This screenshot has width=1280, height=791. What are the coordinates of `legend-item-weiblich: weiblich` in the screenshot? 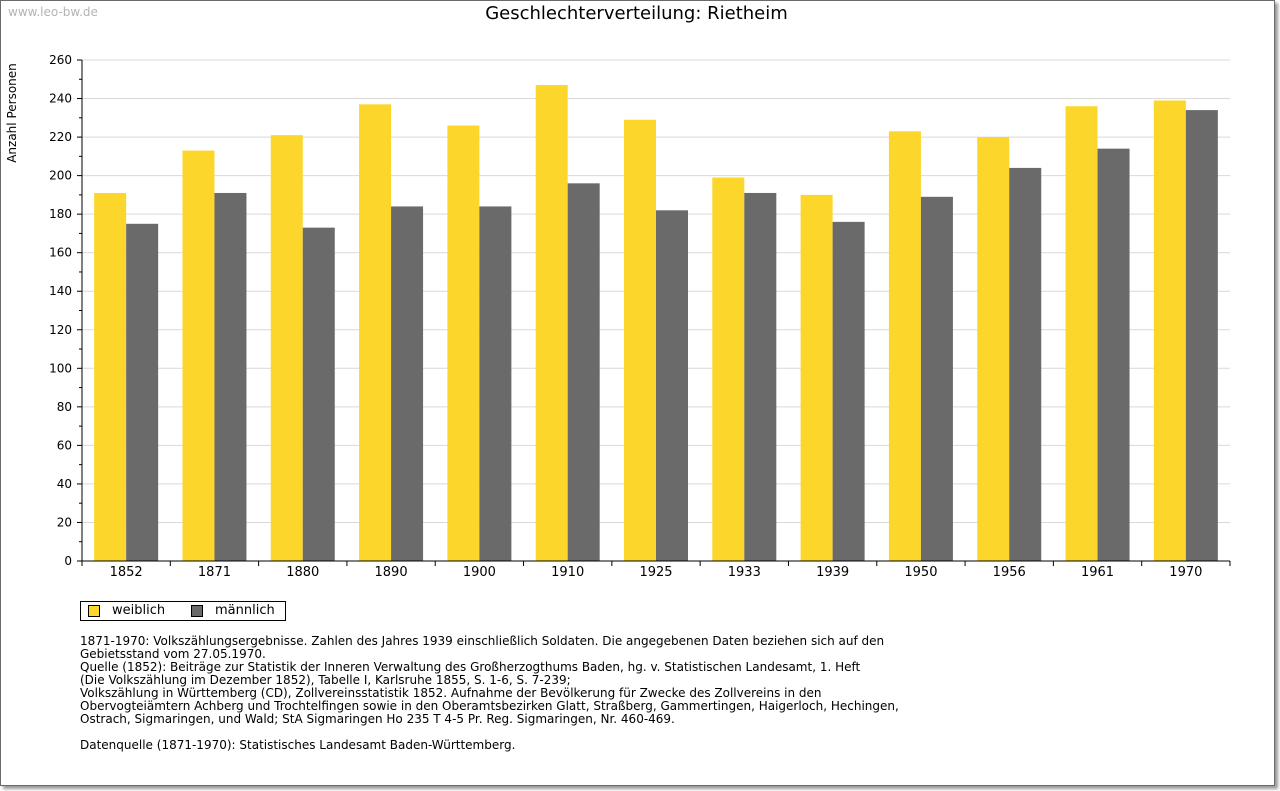 It's located at (126, 610).